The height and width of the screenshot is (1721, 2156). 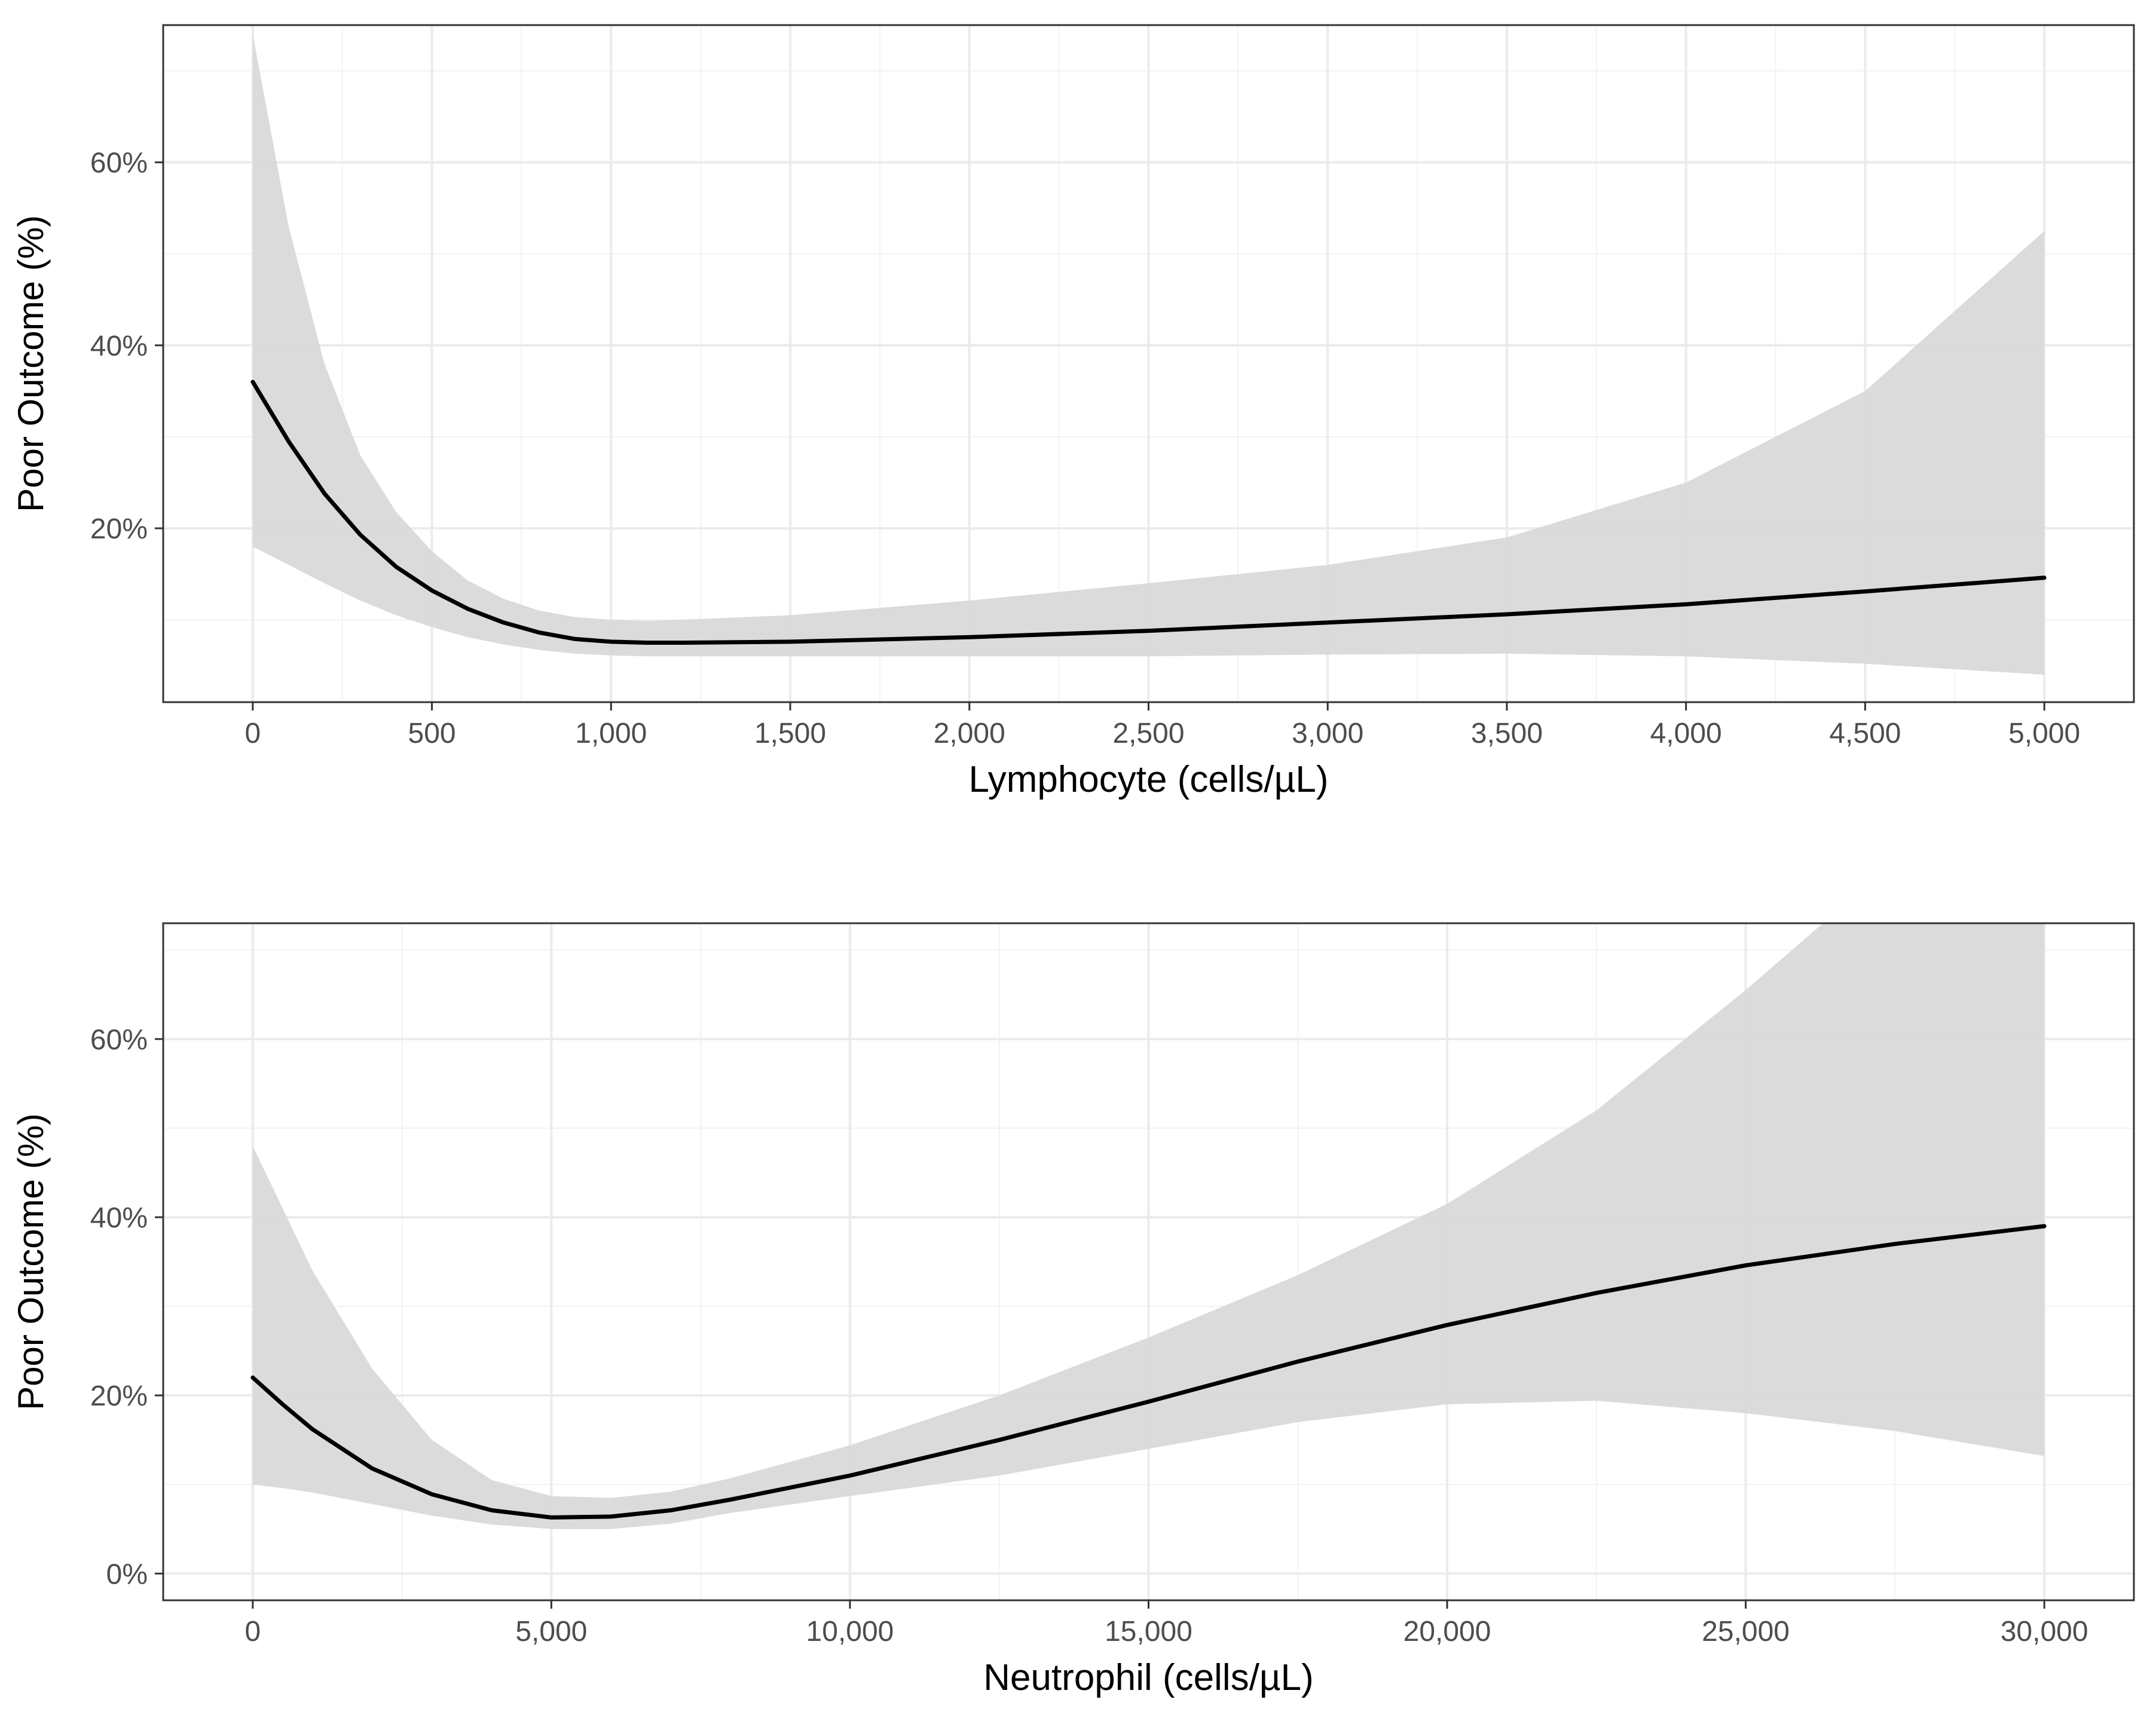 I want to click on x-tick-label: 30,000, so click(x=2044, y=1632).